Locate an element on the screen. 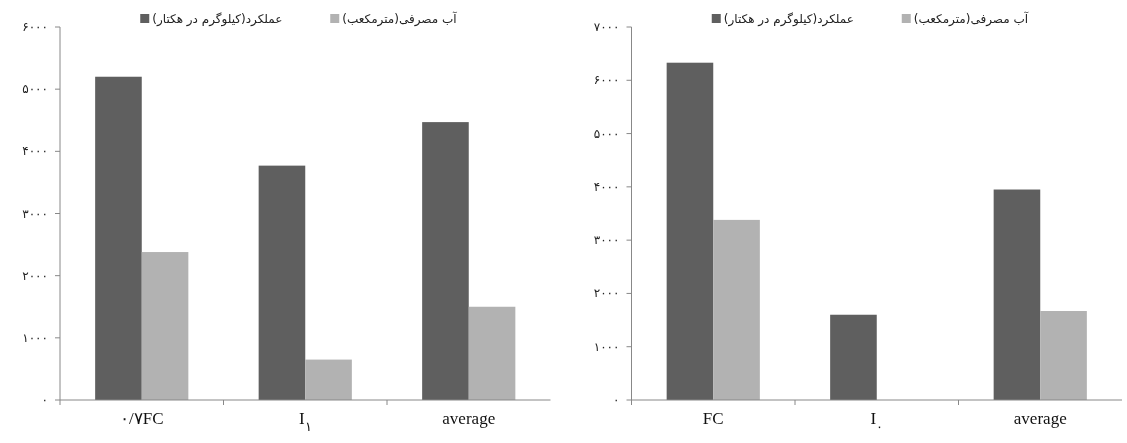  x-tick-label: ۰/۷FC is located at coordinates (141, 418).